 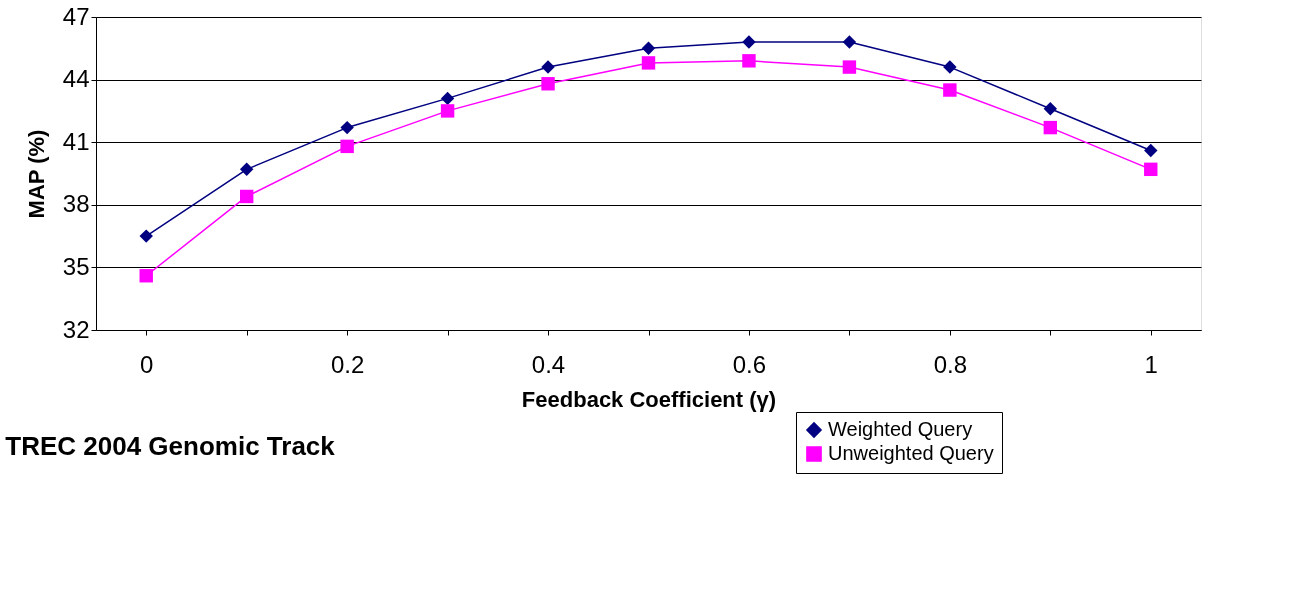 I want to click on y-tick-label: 41, so click(x=76, y=141).